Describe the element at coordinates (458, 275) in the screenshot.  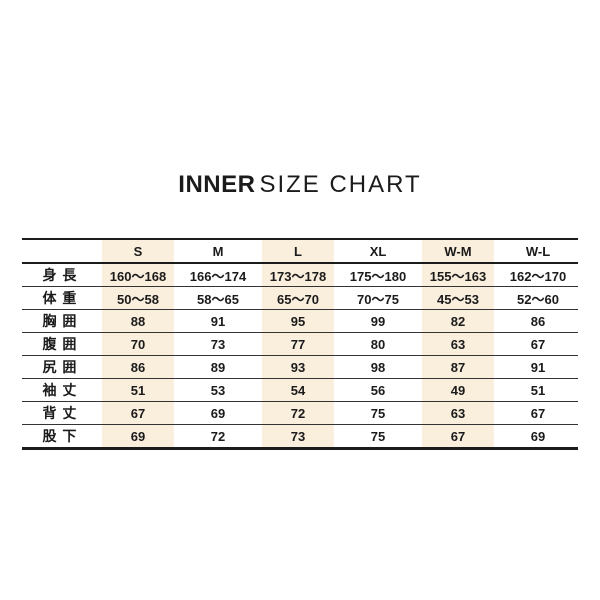
I see `value-cell: 155〜163` at that location.